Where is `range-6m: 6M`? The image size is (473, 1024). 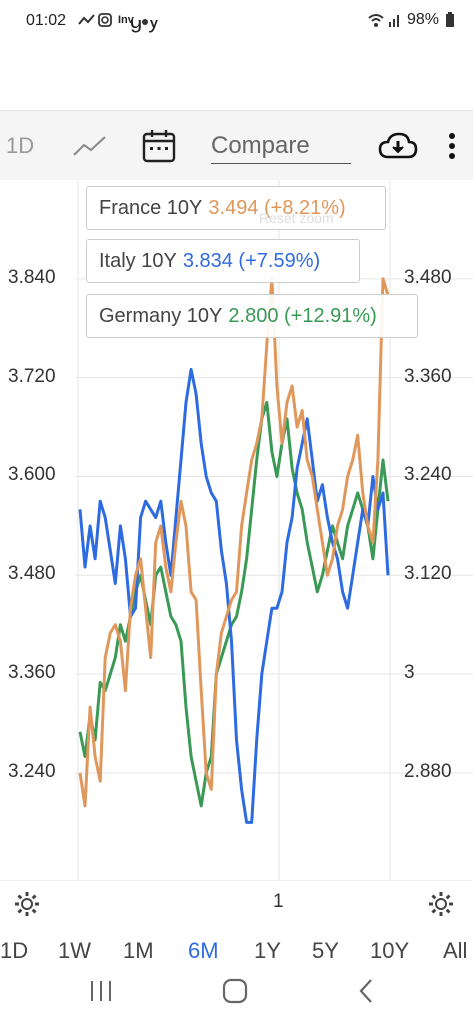
range-6m: 6M is located at coordinates (203, 949).